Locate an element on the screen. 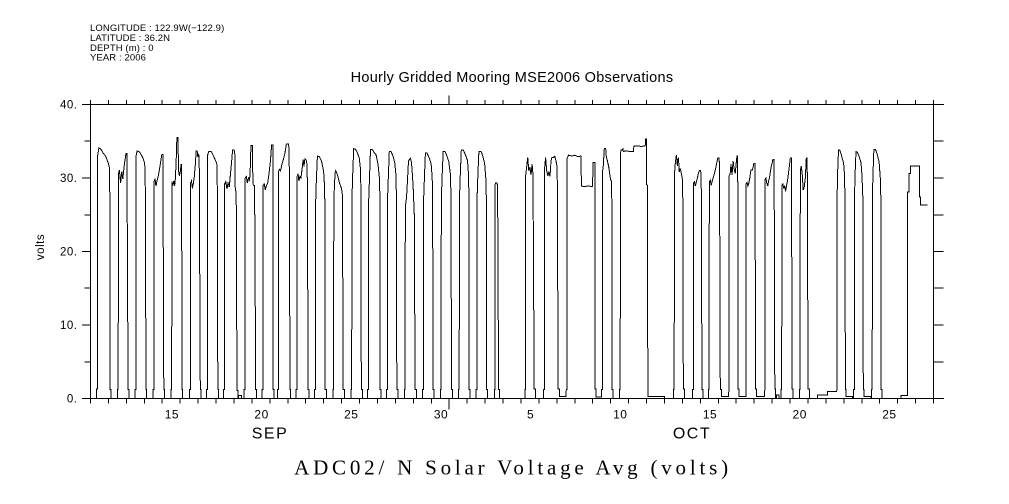 Image resolution: width=1009 pixels, height=504 pixels. svg-text: 20. is located at coordinates (69, 253).